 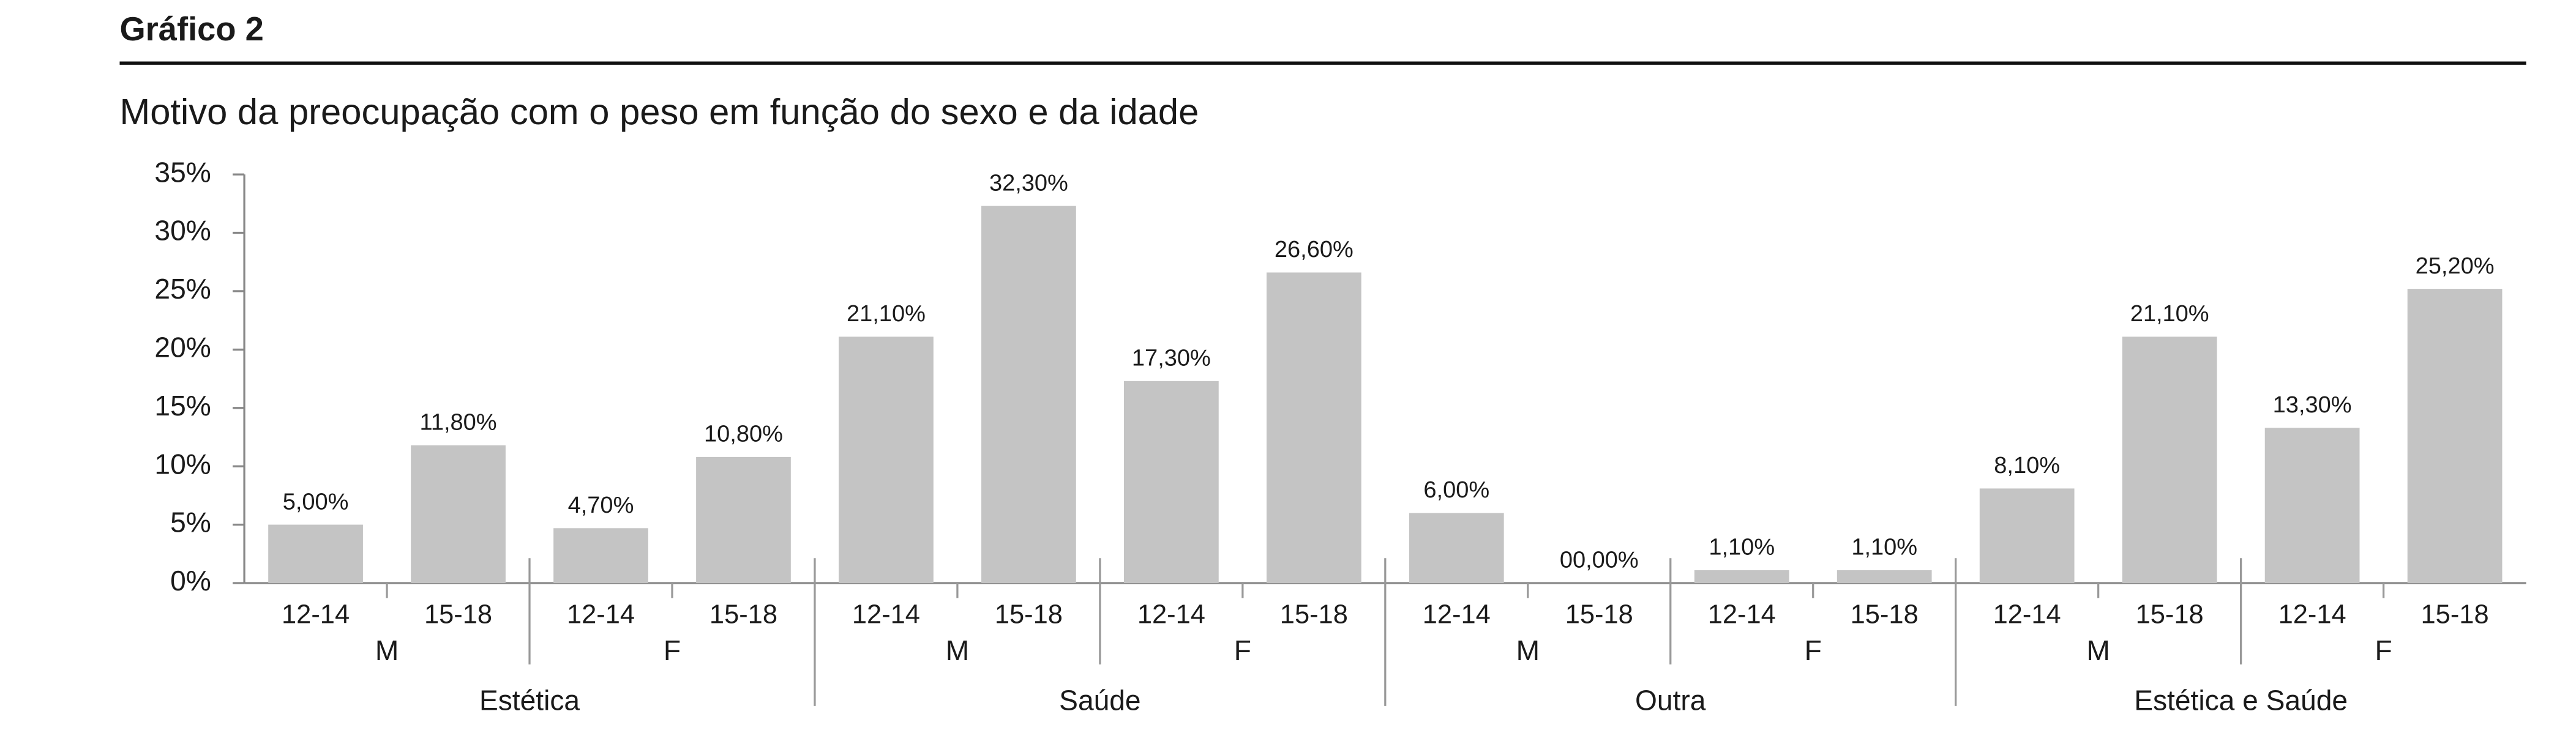 What do you see at coordinates (190, 522) in the screenshot?
I see `y-tick-label: 5%` at bounding box center [190, 522].